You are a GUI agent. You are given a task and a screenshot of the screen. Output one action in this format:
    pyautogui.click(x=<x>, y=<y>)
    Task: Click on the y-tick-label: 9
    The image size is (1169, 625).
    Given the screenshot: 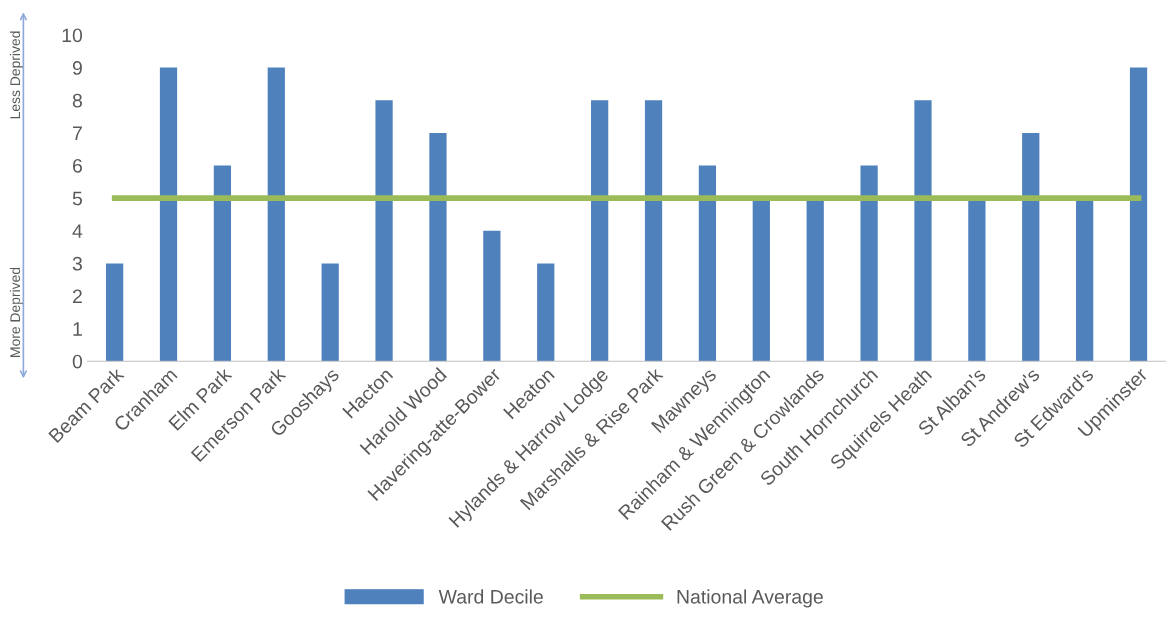 What is the action you would take?
    pyautogui.click(x=77, y=68)
    